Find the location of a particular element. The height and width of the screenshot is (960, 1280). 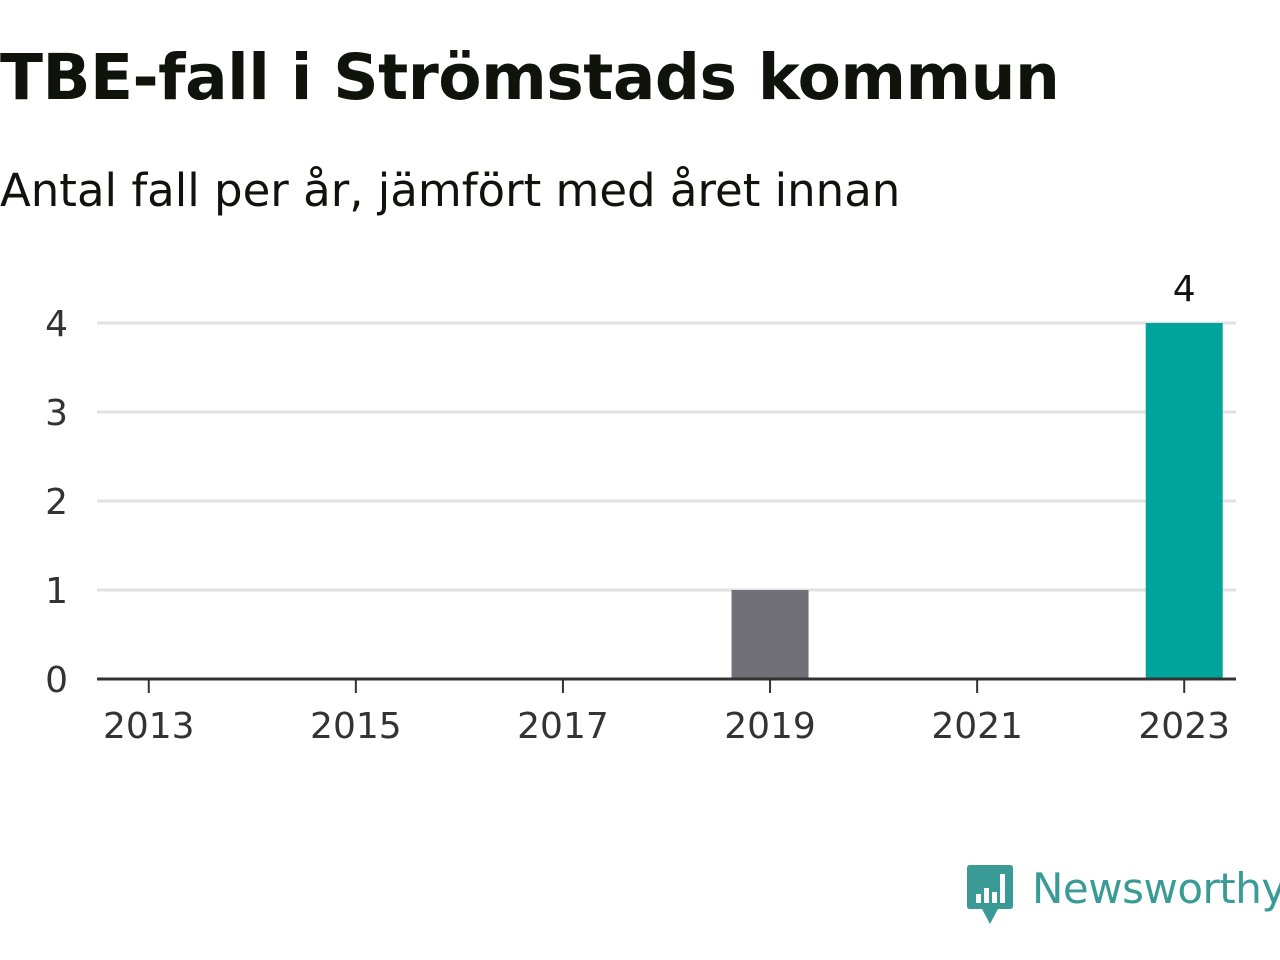

x-tick-label: 2017 is located at coordinates (563, 726).